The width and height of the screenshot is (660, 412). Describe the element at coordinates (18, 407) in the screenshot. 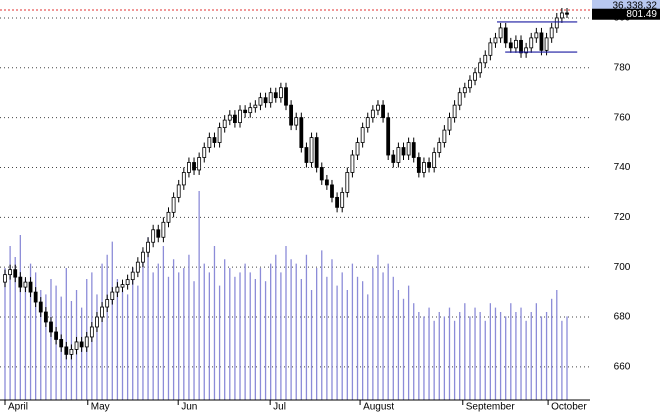

I see `x-tick-label: April` at that location.